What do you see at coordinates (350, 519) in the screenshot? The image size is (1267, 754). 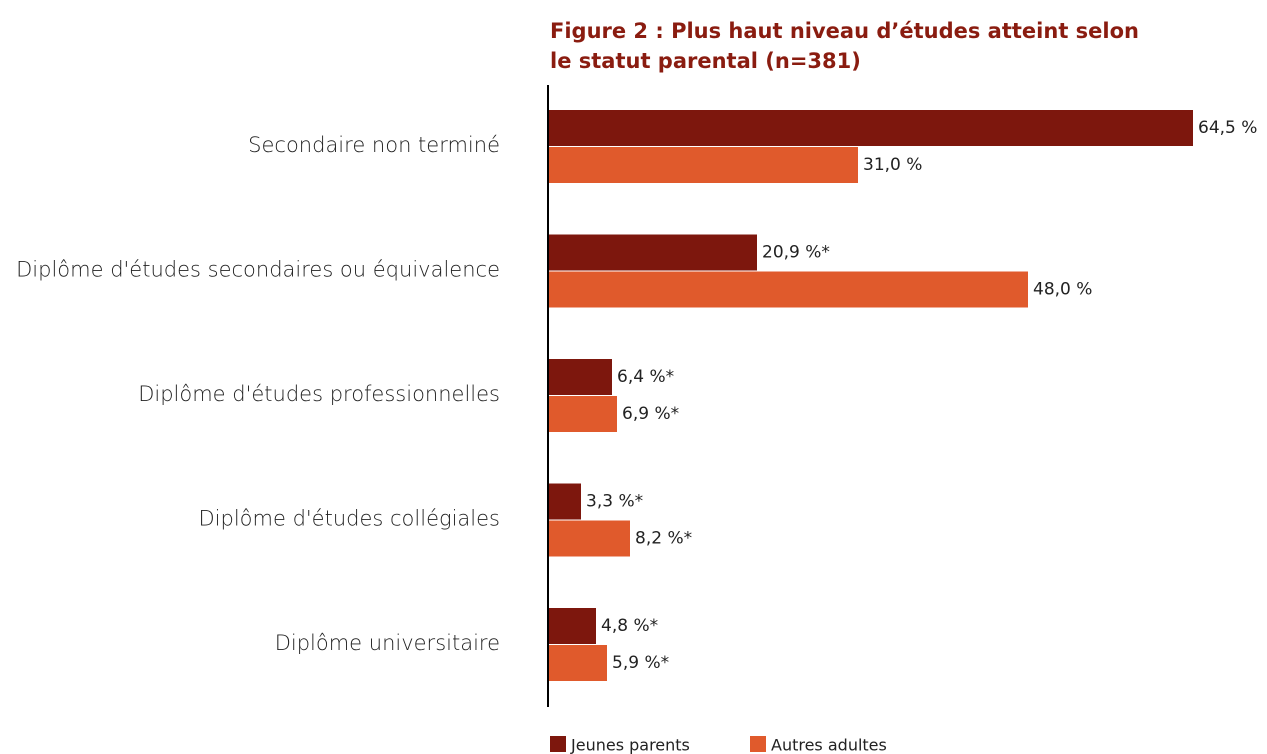 I see `category-label: Diplôme d'études collégiales` at bounding box center [350, 519].